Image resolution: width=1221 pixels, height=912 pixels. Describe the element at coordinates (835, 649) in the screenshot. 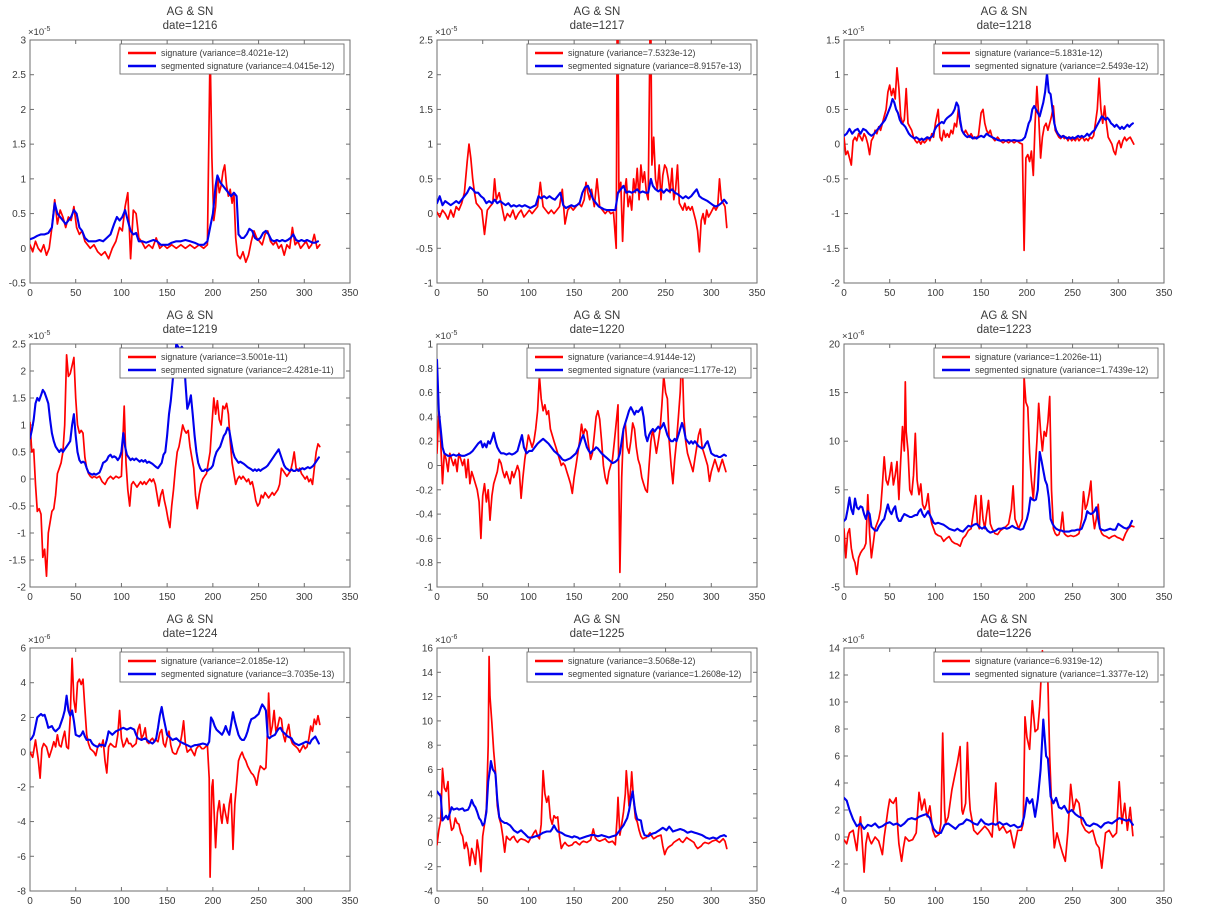

I see `y-tick-label: 14` at that location.